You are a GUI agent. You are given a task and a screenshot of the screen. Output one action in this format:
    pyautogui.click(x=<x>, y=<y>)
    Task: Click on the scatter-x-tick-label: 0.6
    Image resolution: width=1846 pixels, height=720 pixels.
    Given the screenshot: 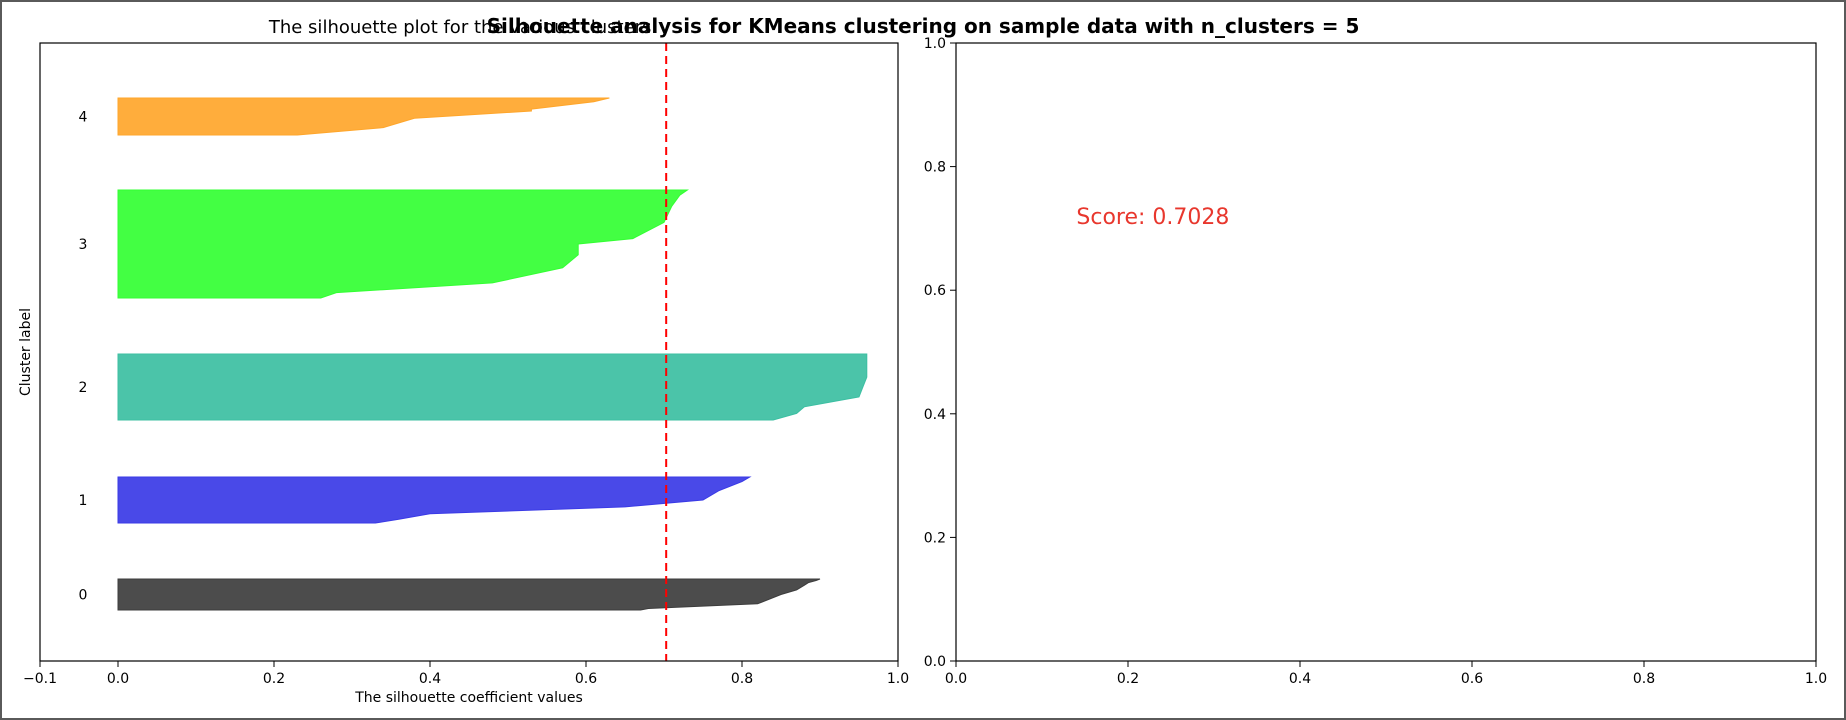 What is the action you would take?
    pyautogui.click(x=1472, y=679)
    